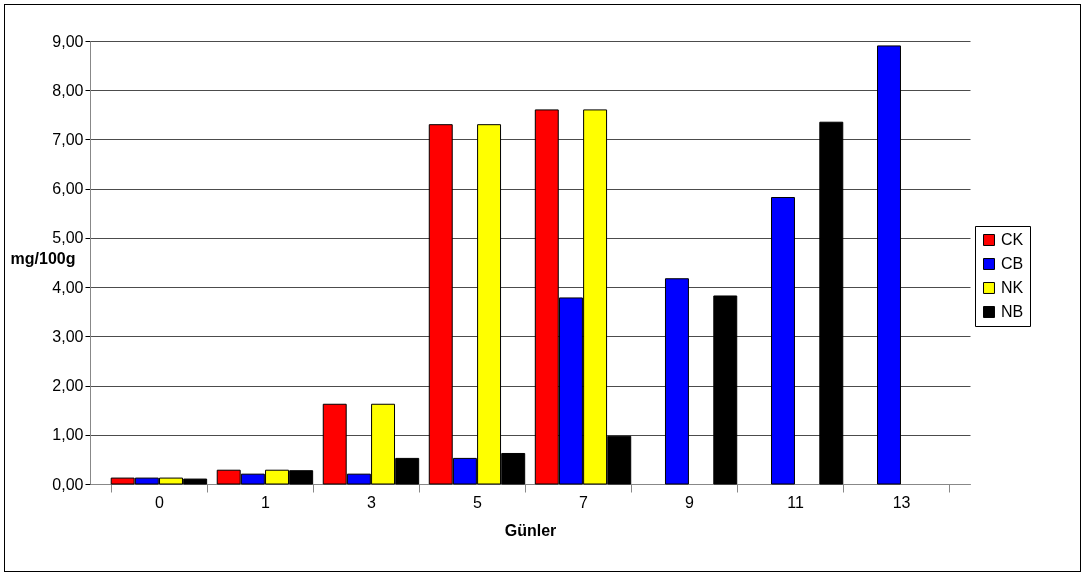 Image resolution: width=1087 pixels, height=578 pixels. Describe the element at coordinates (68, 238) in the screenshot. I see `y-tick-label: 5,00` at that location.